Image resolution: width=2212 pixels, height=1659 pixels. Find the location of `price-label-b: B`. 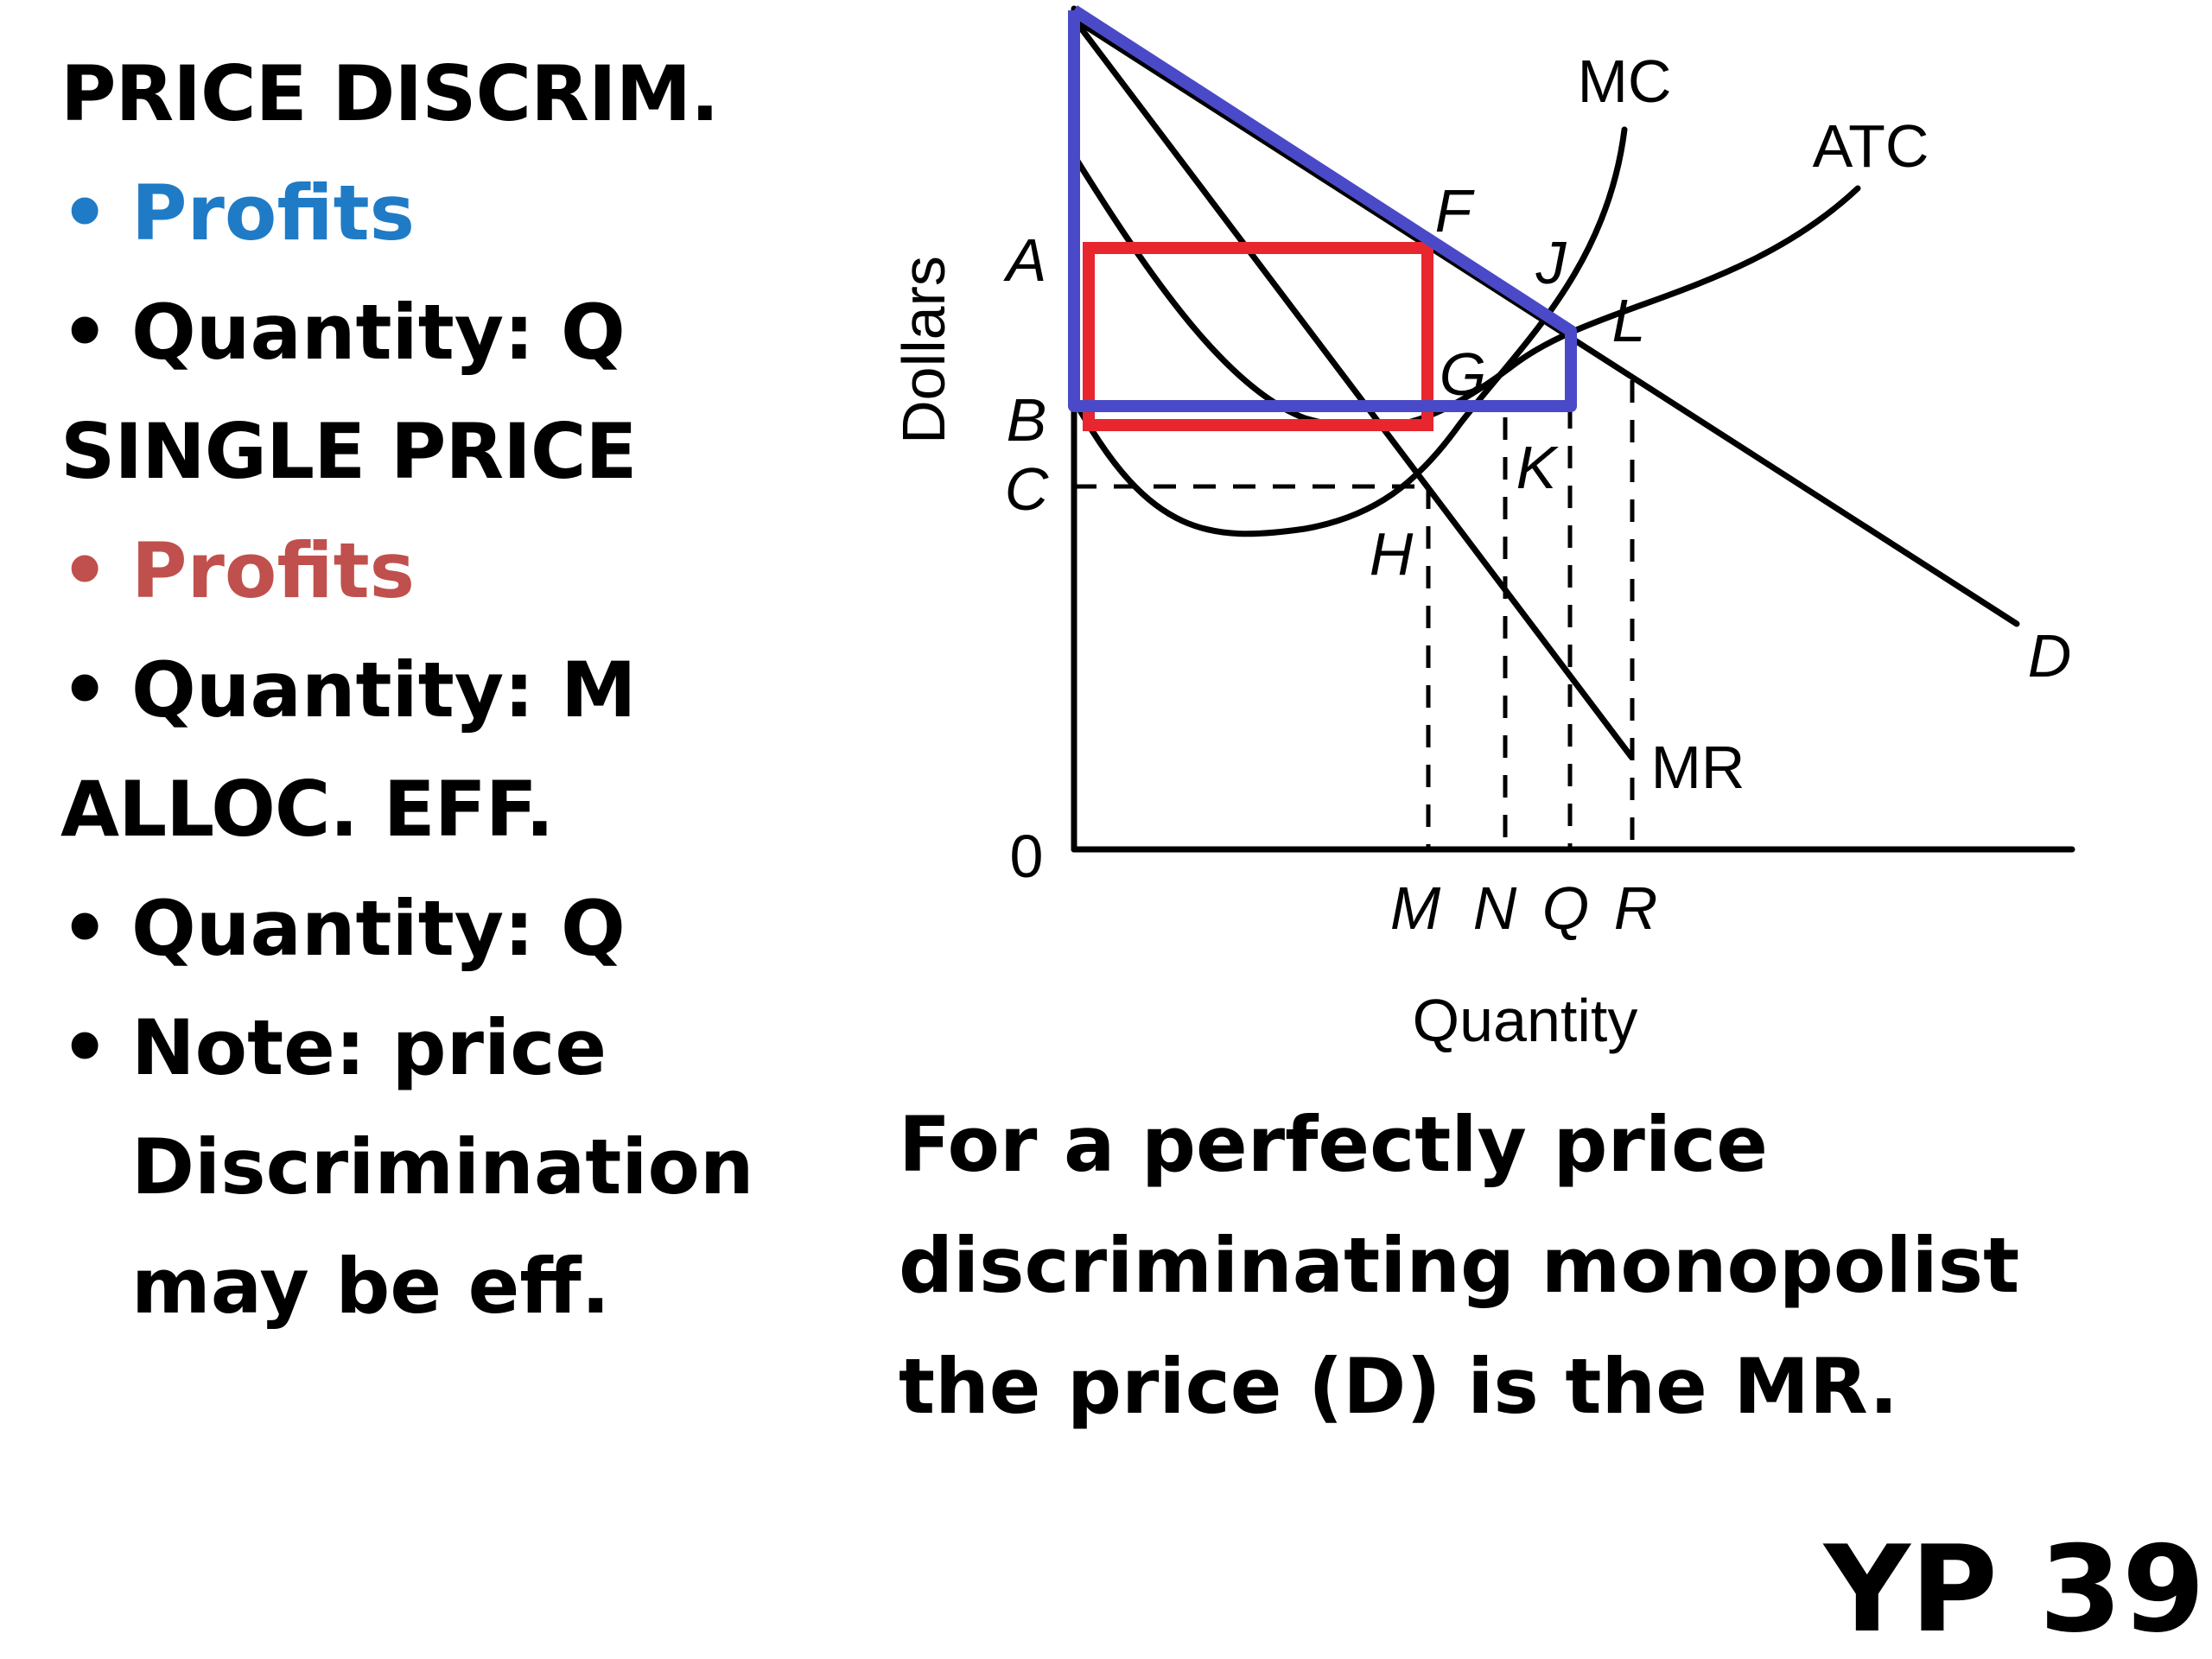

price-label-b: B is located at coordinates (1027, 420).